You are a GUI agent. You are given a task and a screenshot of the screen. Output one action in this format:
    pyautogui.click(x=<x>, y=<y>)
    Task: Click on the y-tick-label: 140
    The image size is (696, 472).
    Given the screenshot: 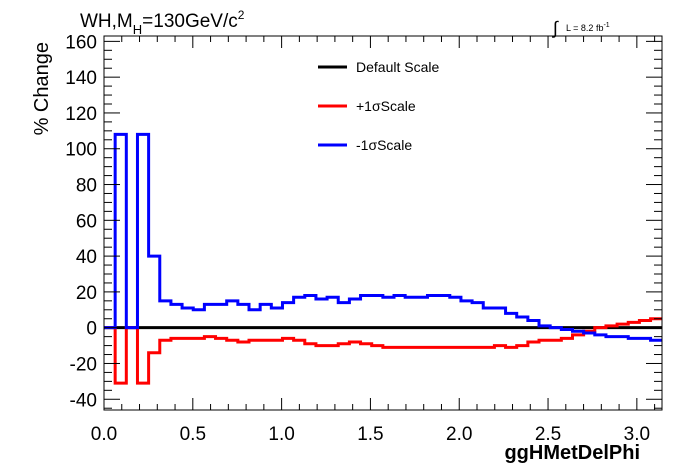 What is the action you would take?
    pyautogui.click(x=81, y=78)
    